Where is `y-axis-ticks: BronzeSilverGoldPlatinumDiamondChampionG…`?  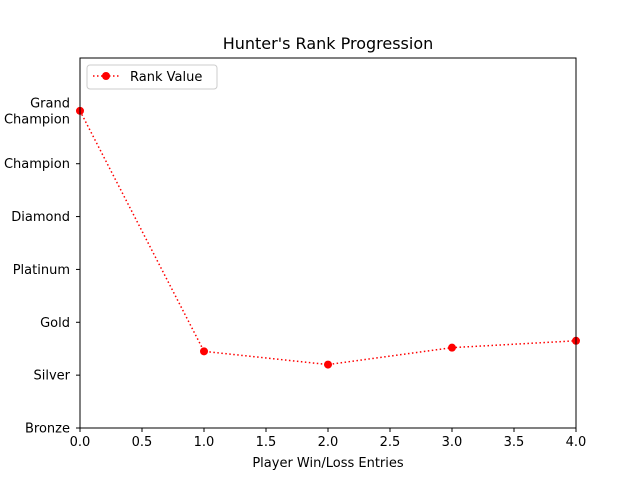
y-axis-ticks: BronzeSilverGoldPlatinumDiamondChampionG… is located at coordinates (42, 266).